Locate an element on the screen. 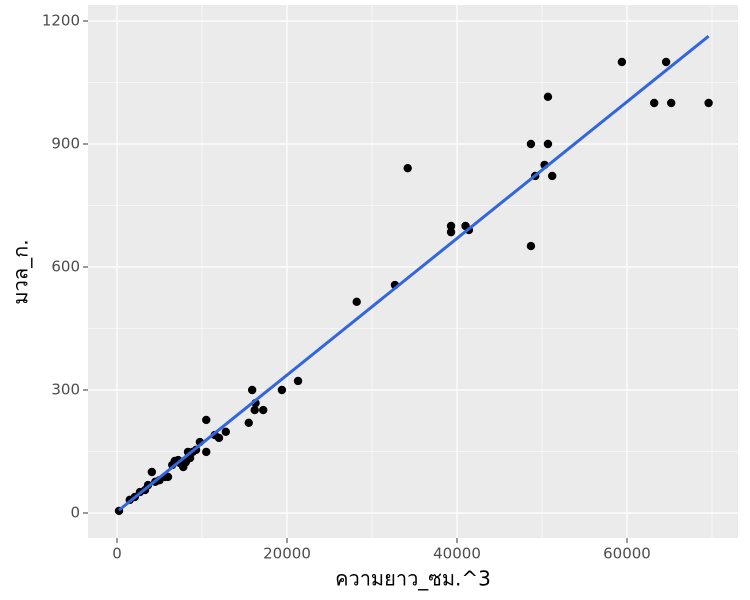 Image resolution: width=750 pixels, height=600 pixels. x-tick-label: 40000 is located at coordinates (457, 554).